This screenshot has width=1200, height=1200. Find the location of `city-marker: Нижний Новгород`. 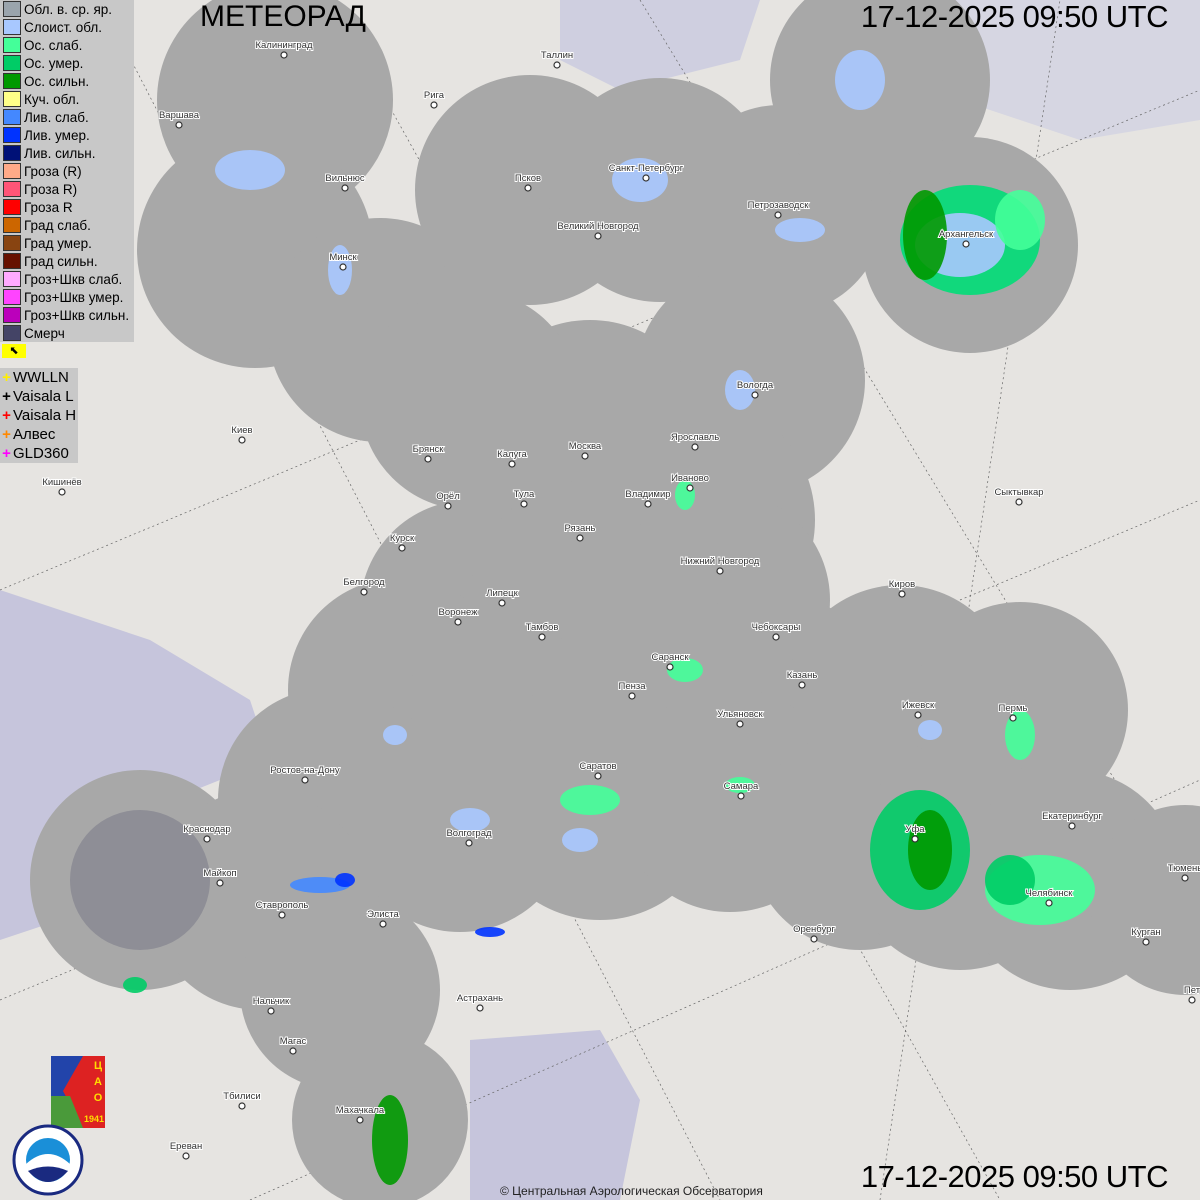

city-marker: Нижний Новгород is located at coordinates (720, 565).